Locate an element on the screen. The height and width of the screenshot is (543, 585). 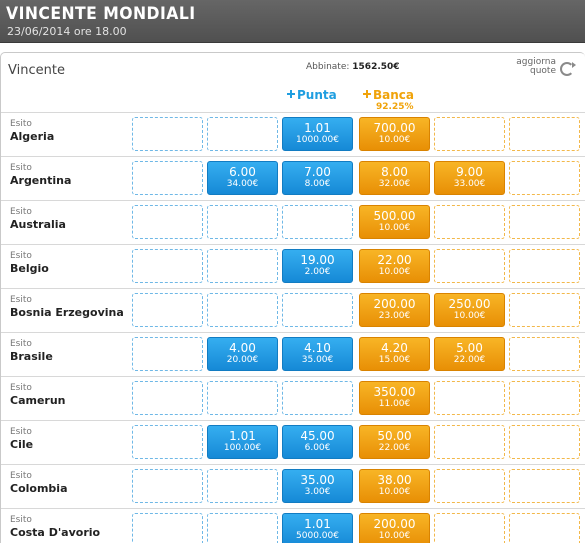
back-odds-button: 1.01 5000.00€ is located at coordinates (317, 528).